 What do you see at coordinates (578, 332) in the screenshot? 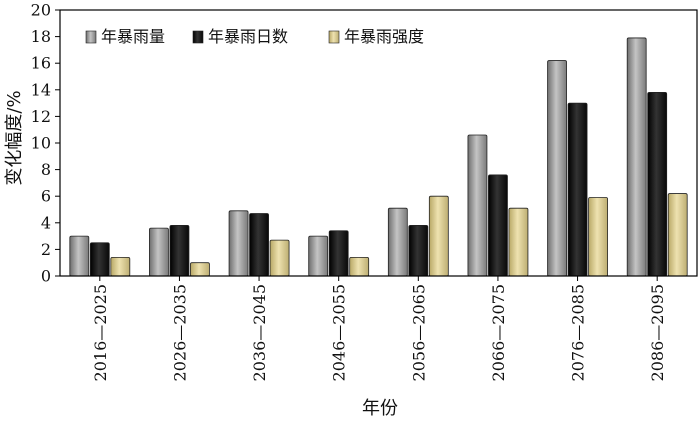
I see `x-tick-label: 2076—2085` at bounding box center [578, 332].